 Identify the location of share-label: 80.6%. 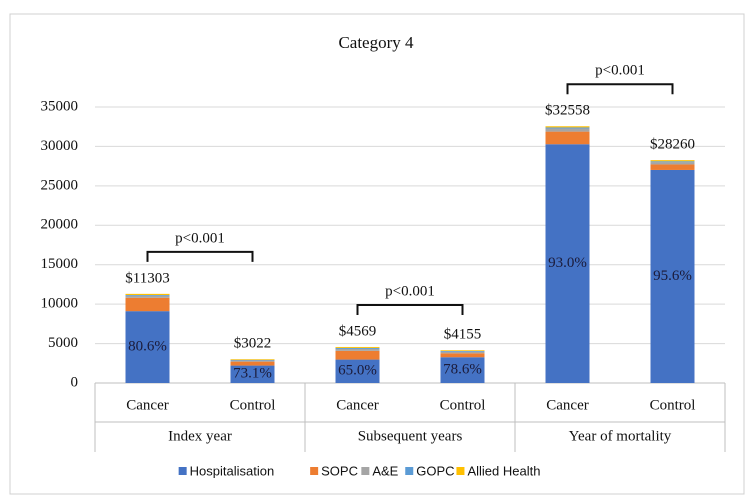
(147, 347).